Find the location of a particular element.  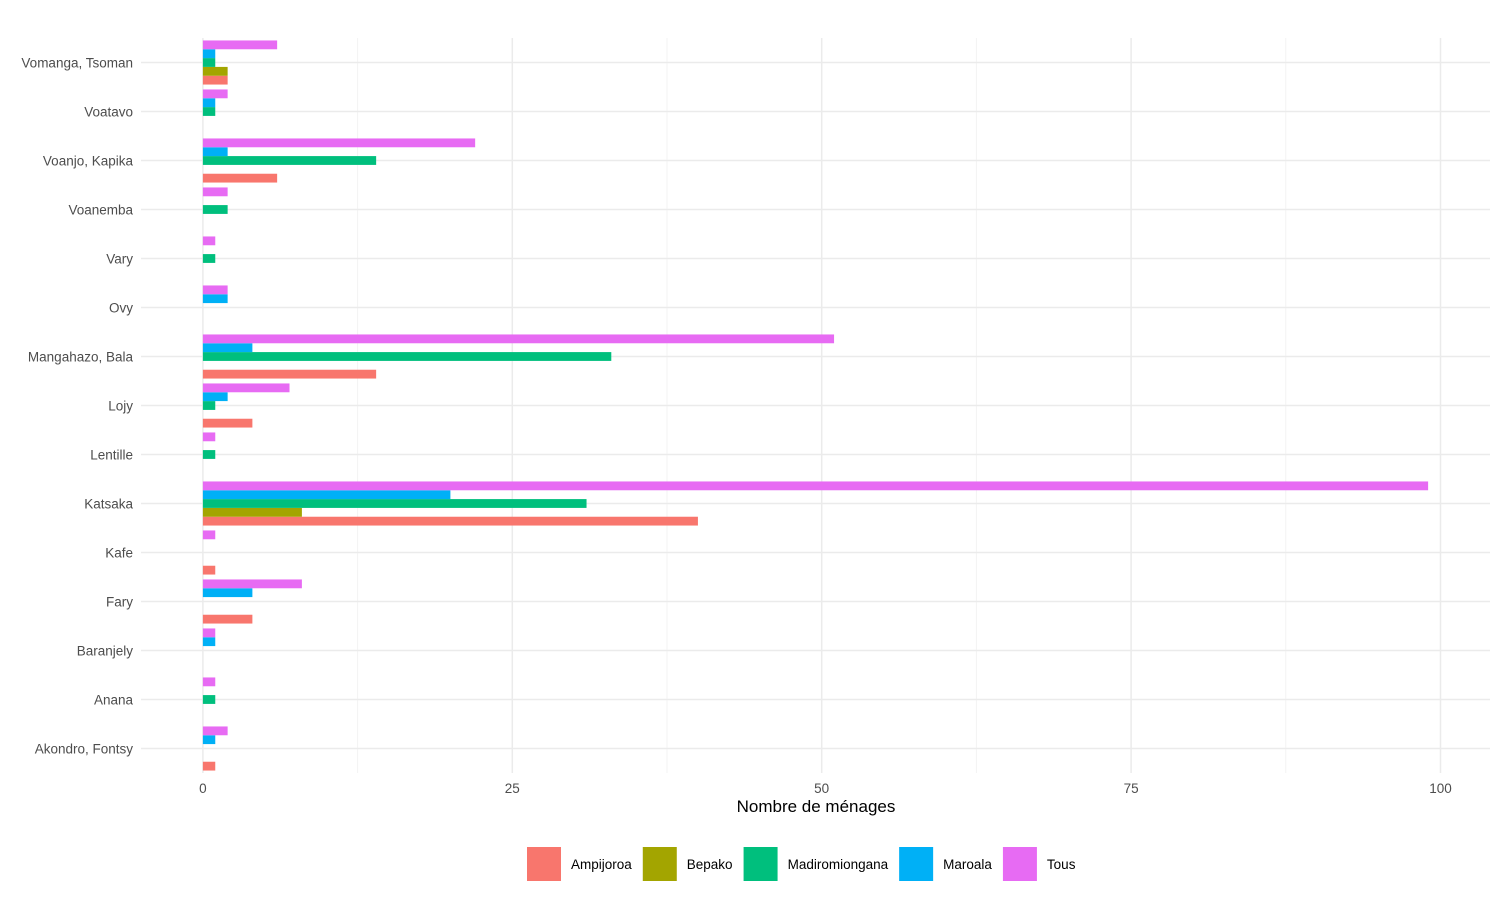

y-tick-label: Voanemba is located at coordinates (100, 210).